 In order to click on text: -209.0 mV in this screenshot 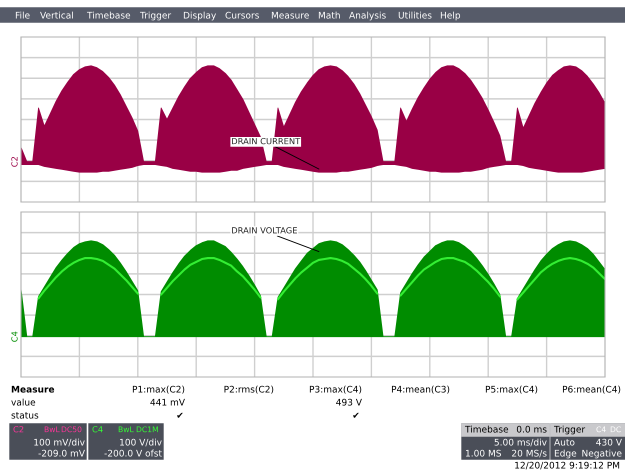, I will do `click(61, 453)`.